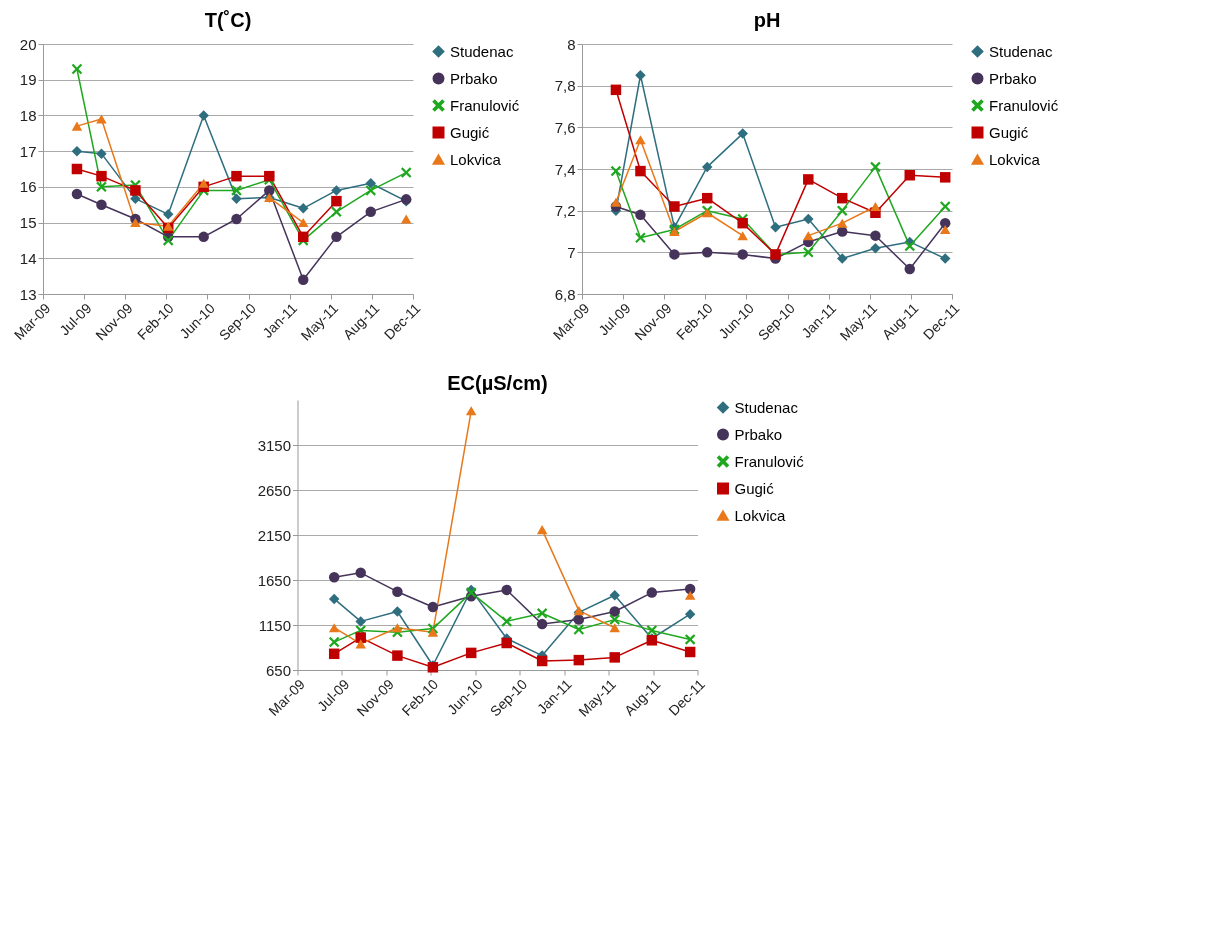 The width and height of the screenshot is (1210, 940). What do you see at coordinates (274, 445) in the screenshot?
I see `y-tick-label: 3150` at bounding box center [274, 445].